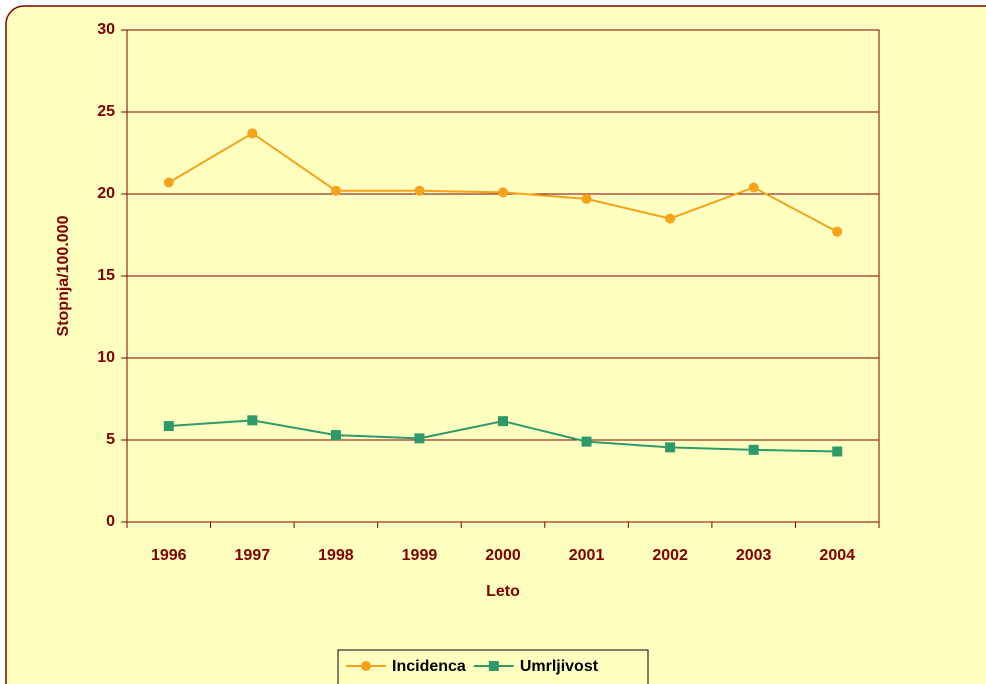 This screenshot has height=684, width=986. What do you see at coordinates (587, 555) in the screenshot?
I see `x-tick-label: 2001` at bounding box center [587, 555].